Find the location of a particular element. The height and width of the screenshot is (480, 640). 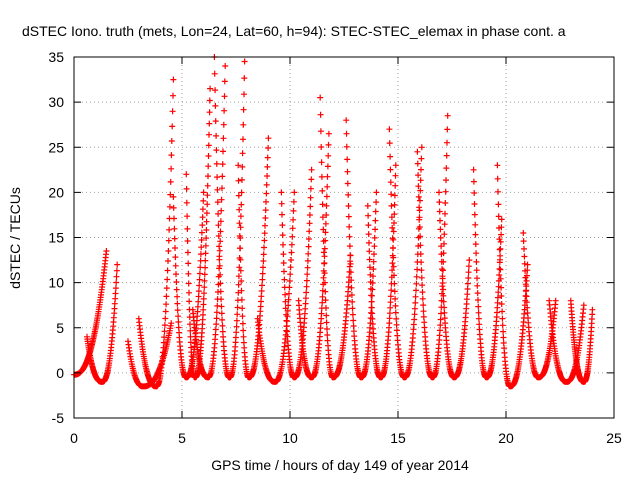

y-axis-label: dSTEC / TECUs is located at coordinates (15, 238).